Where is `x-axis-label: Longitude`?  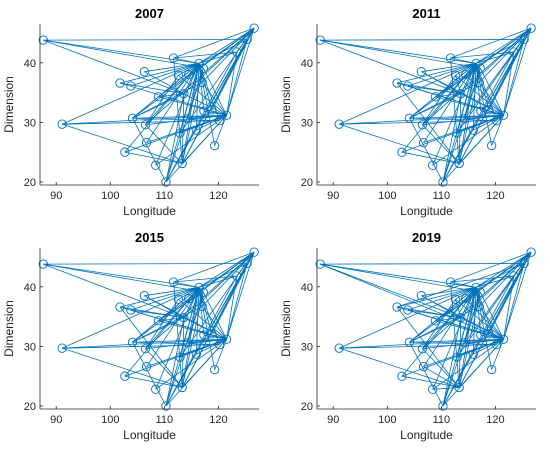 x-axis-label: Longitude is located at coordinates (426, 211).